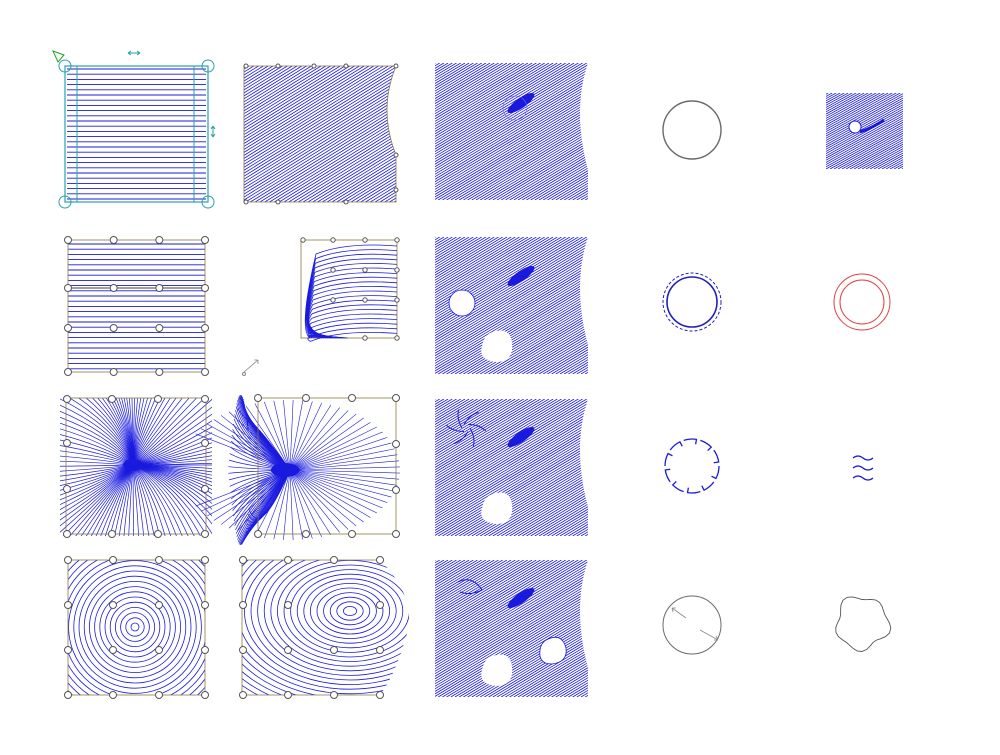 The width and height of the screenshot is (1000, 755). I want to click on swirl-arm, so click(471, 418).